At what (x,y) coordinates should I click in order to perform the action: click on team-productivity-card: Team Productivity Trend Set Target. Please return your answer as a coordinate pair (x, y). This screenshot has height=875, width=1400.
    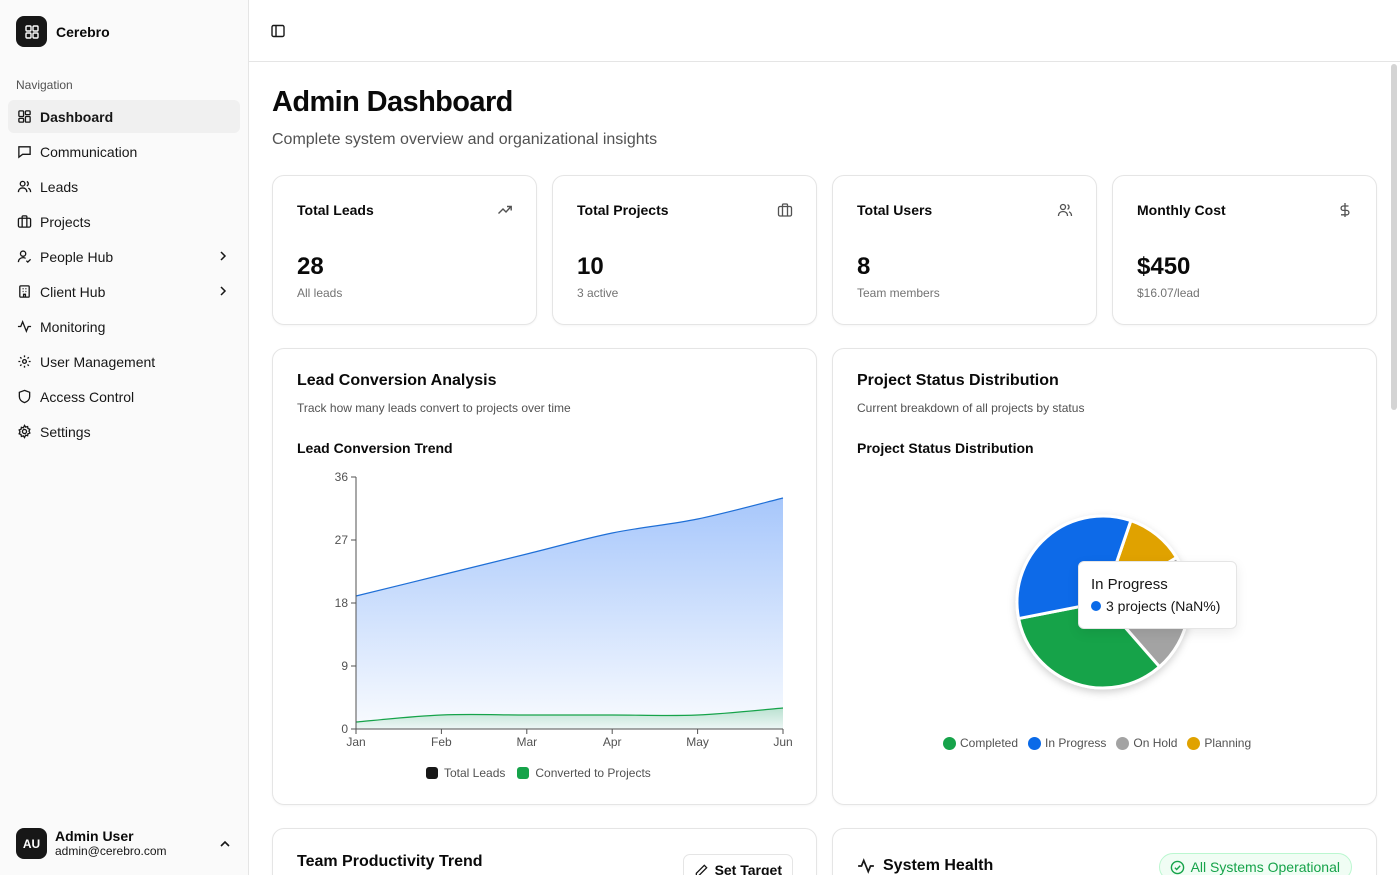
    Looking at the image, I should click on (544, 851).